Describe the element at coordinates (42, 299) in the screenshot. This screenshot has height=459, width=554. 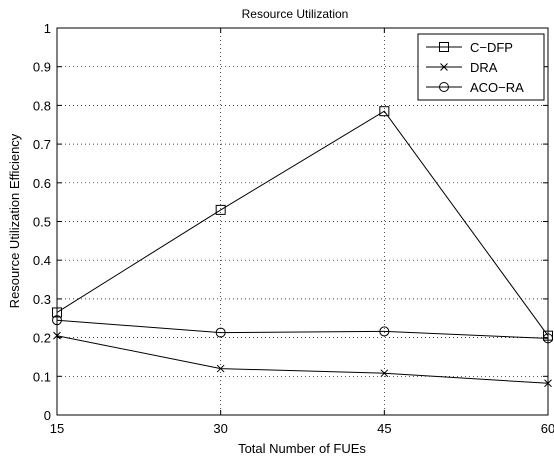
I see `y-tick-label: 0.3` at that location.